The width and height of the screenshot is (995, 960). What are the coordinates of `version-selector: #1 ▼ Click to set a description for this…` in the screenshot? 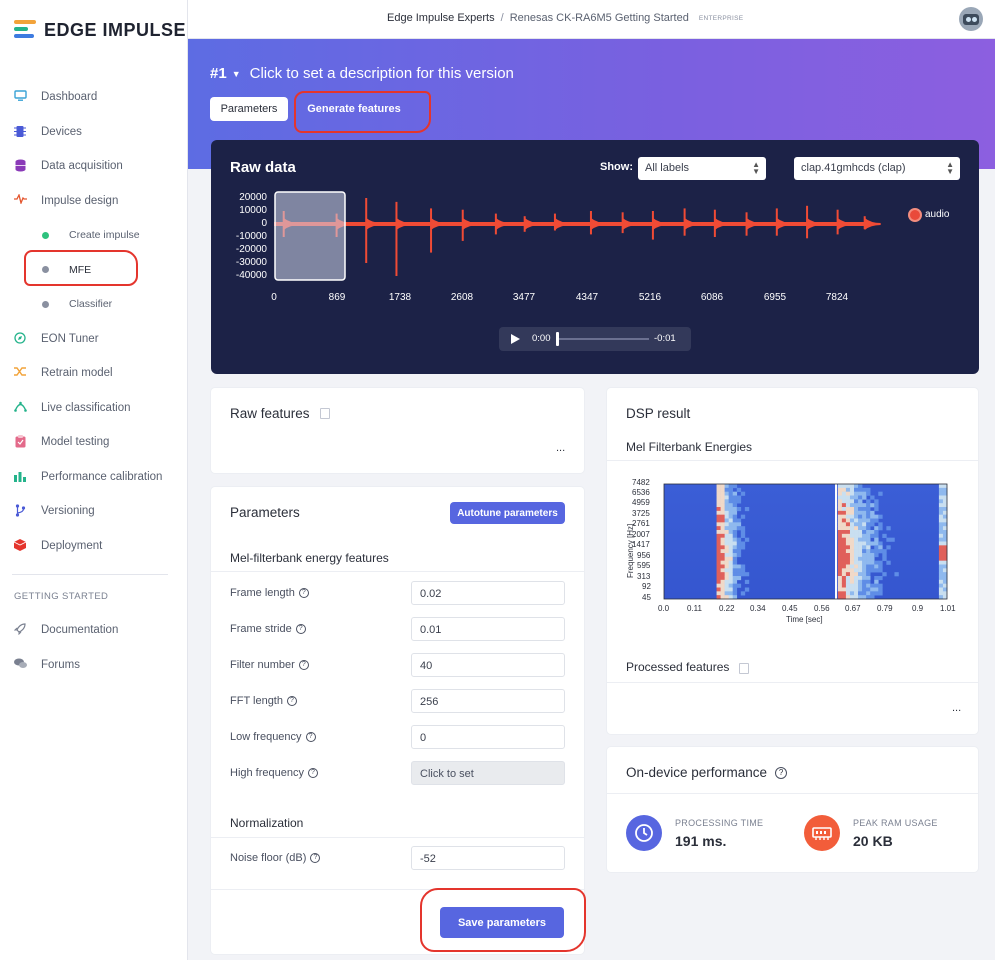 It's located at (362, 73).